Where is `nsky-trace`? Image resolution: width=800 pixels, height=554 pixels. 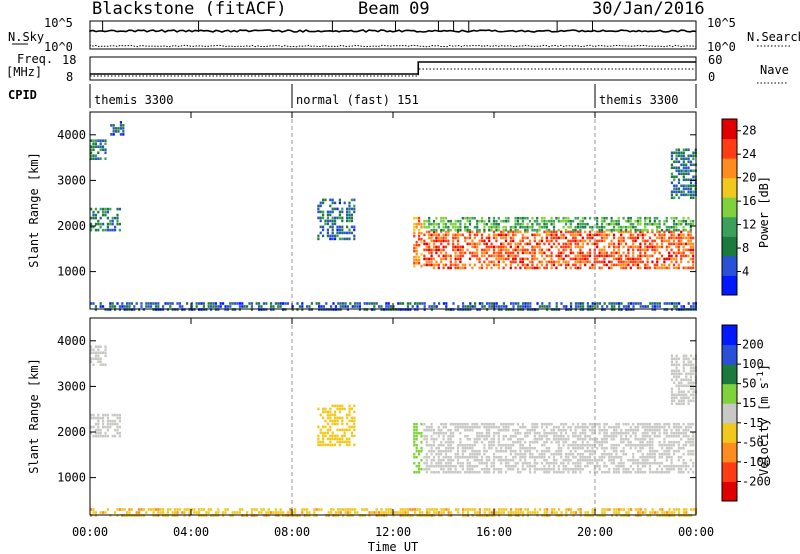
nsky-trace is located at coordinates (393, 31).